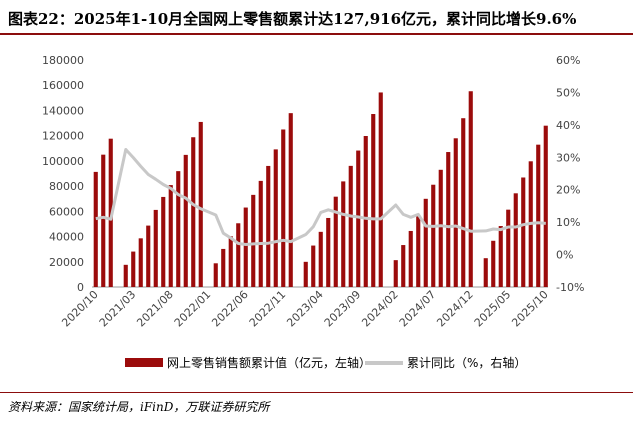 The image size is (633, 429). What do you see at coordinates (568, 190) in the screenshot?
I see `y-right-tick-label: 20%` at bounding box center [568, 190].